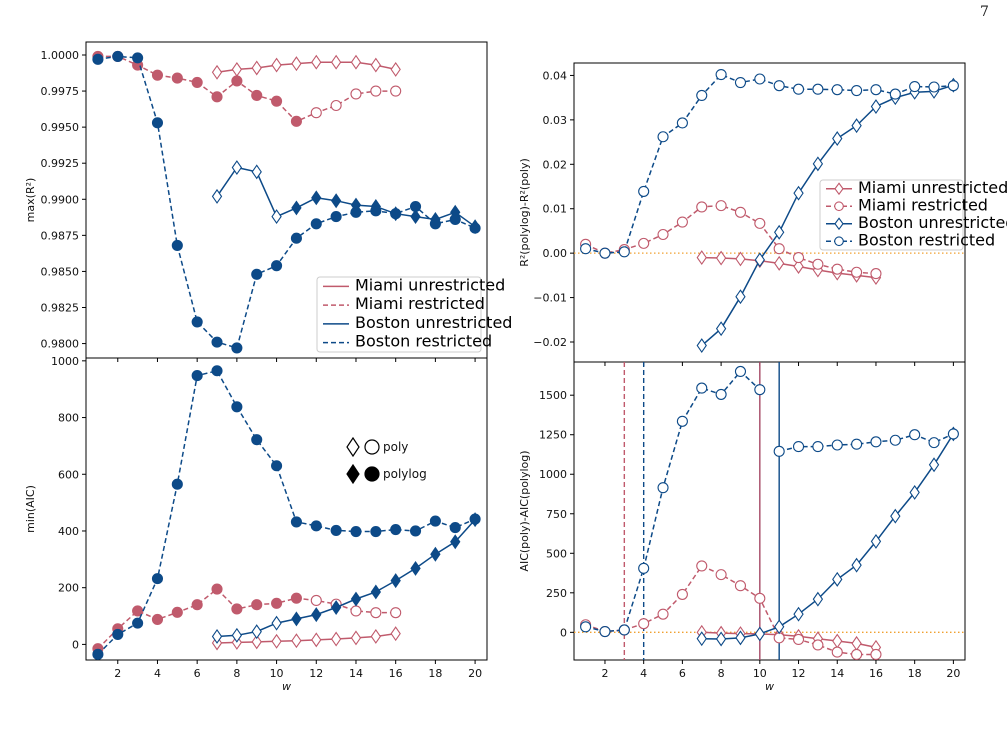 This screenshot has width=1007, height=732. I want to click on x-tick-label: 14, so click(837, 673).